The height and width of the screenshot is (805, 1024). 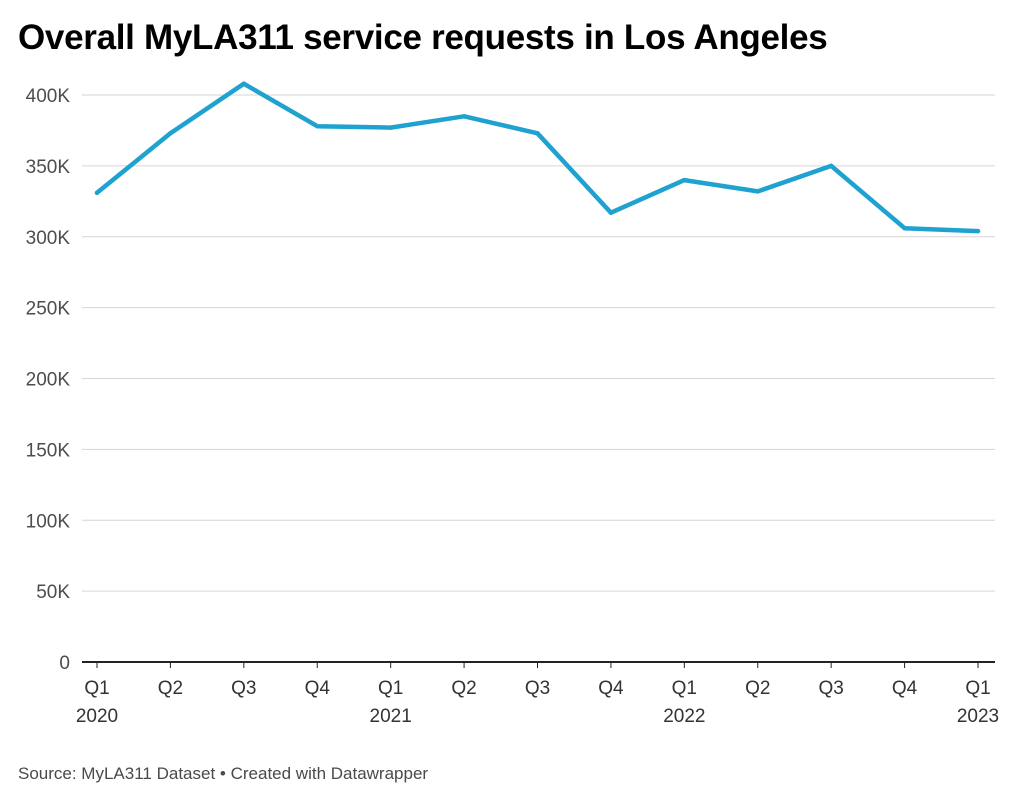 What do you see at coordinates (329, 773) in the screenshot?
I see `credit-text: Created with Datawrapper` at bounding box center [329, 773].